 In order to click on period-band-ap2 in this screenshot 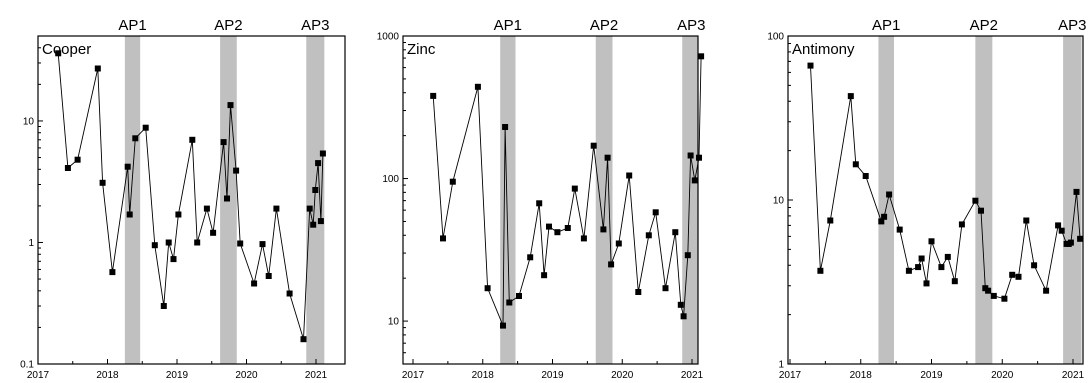, I will do `click(984, 200)`.